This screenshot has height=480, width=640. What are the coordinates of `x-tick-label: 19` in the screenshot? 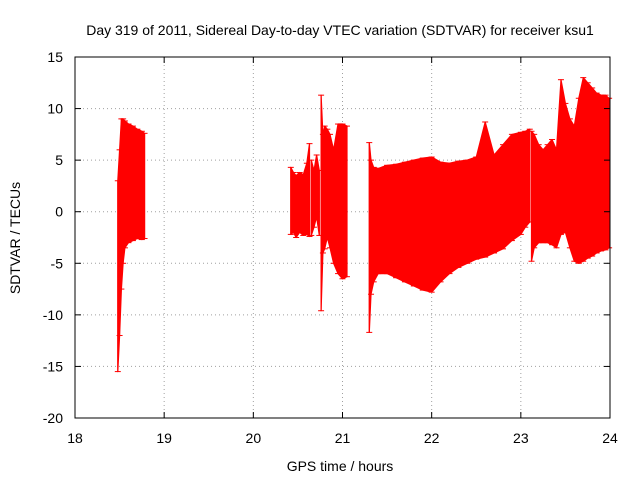 It's located at (164, 438).